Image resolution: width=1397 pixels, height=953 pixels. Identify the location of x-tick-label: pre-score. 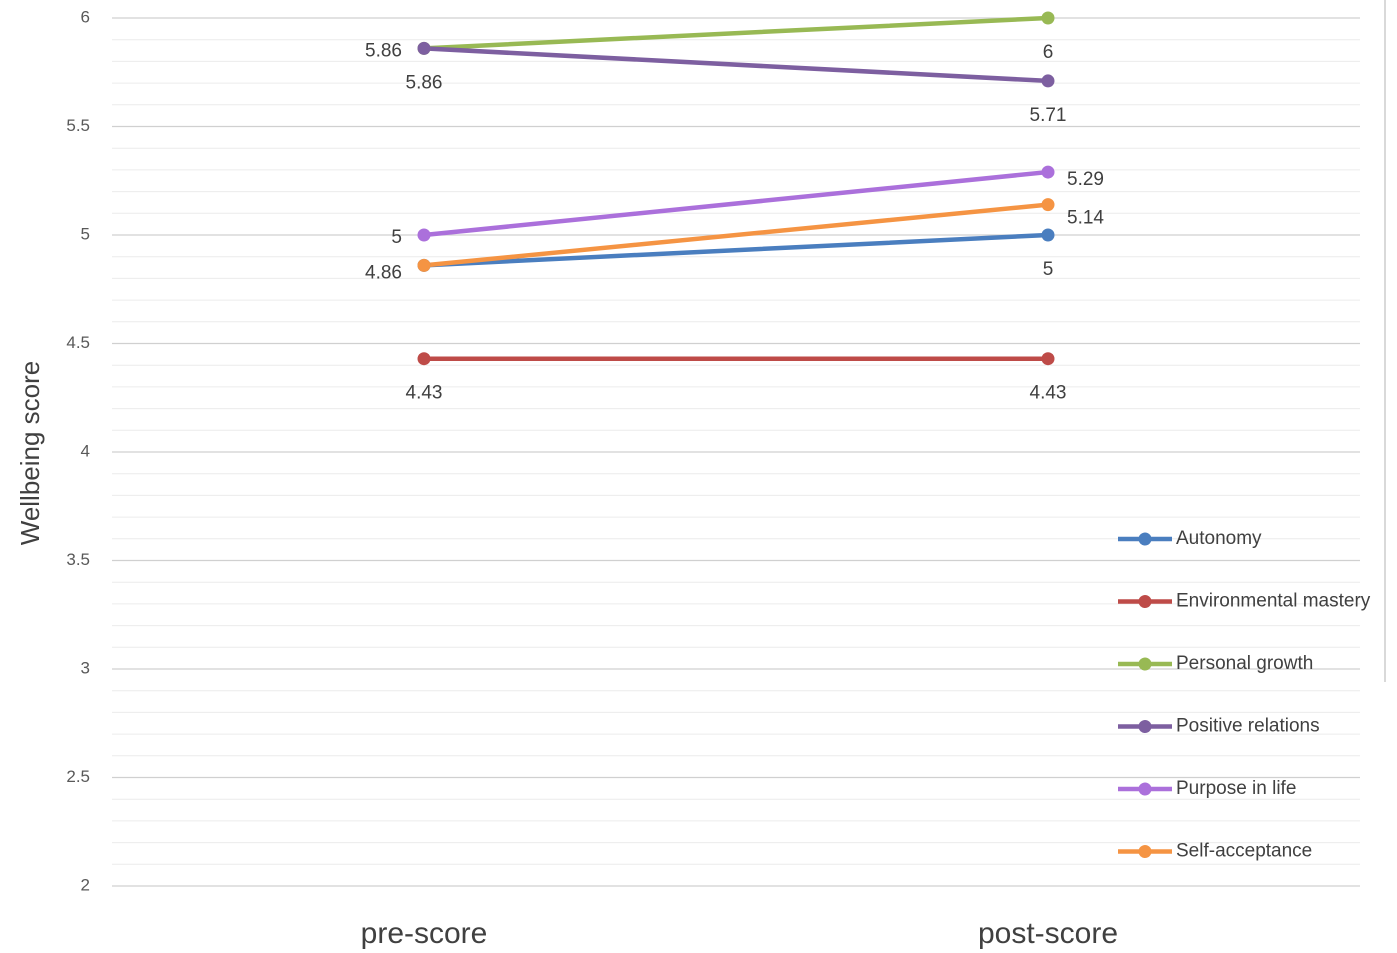
(424, 933).